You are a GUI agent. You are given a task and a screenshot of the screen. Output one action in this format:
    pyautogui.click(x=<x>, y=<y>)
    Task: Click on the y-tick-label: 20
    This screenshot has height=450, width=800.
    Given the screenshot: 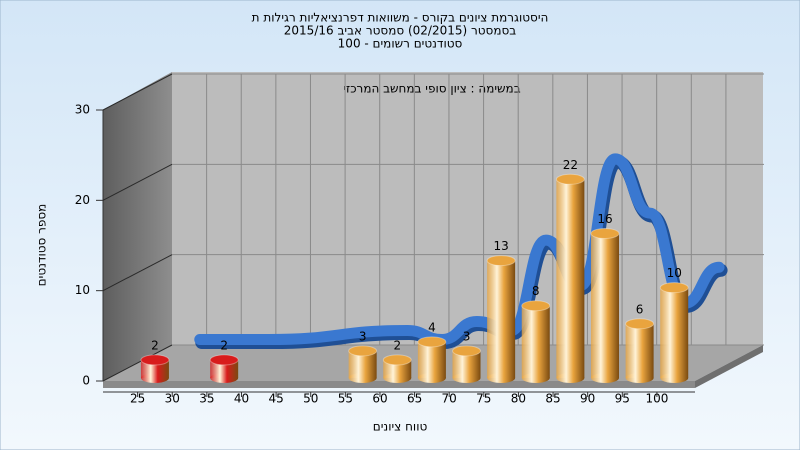 What is the action you would take?
    pyautogui.click(x=82, y=200)
    